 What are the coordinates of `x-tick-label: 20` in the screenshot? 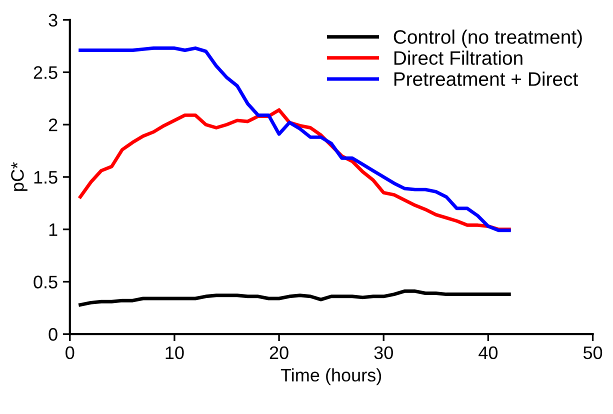 It's located at (279, 353).